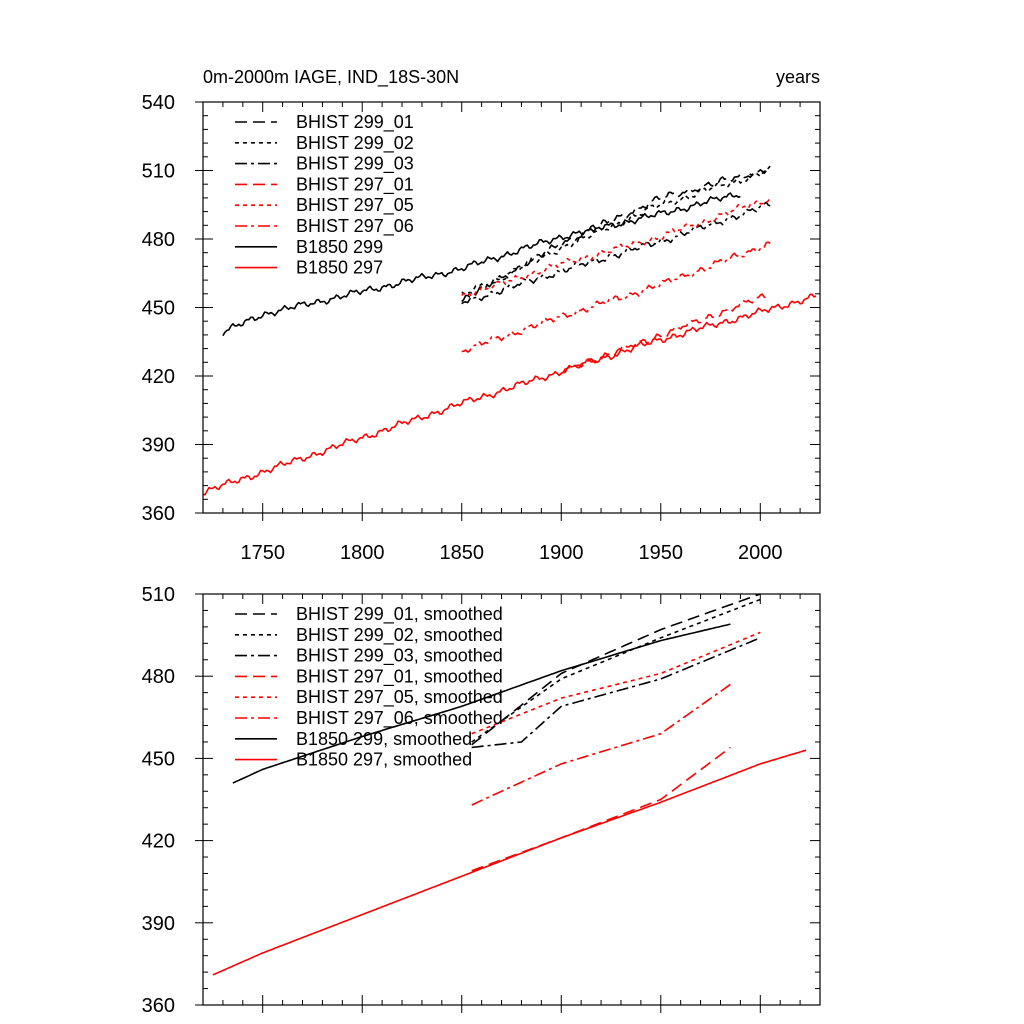 The height and width of the screenshot is (1024, 1024). I want to click on top-y-tick-label-450: 450, so click(158, 309).